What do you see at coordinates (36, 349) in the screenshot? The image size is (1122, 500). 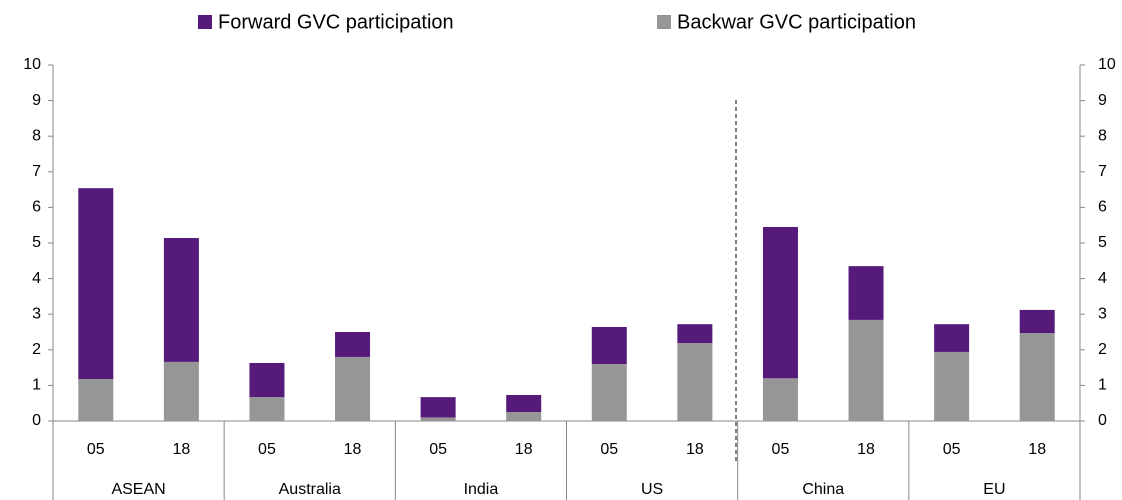 I see `y-tick-label: 2` at bounding box center [36, 349].